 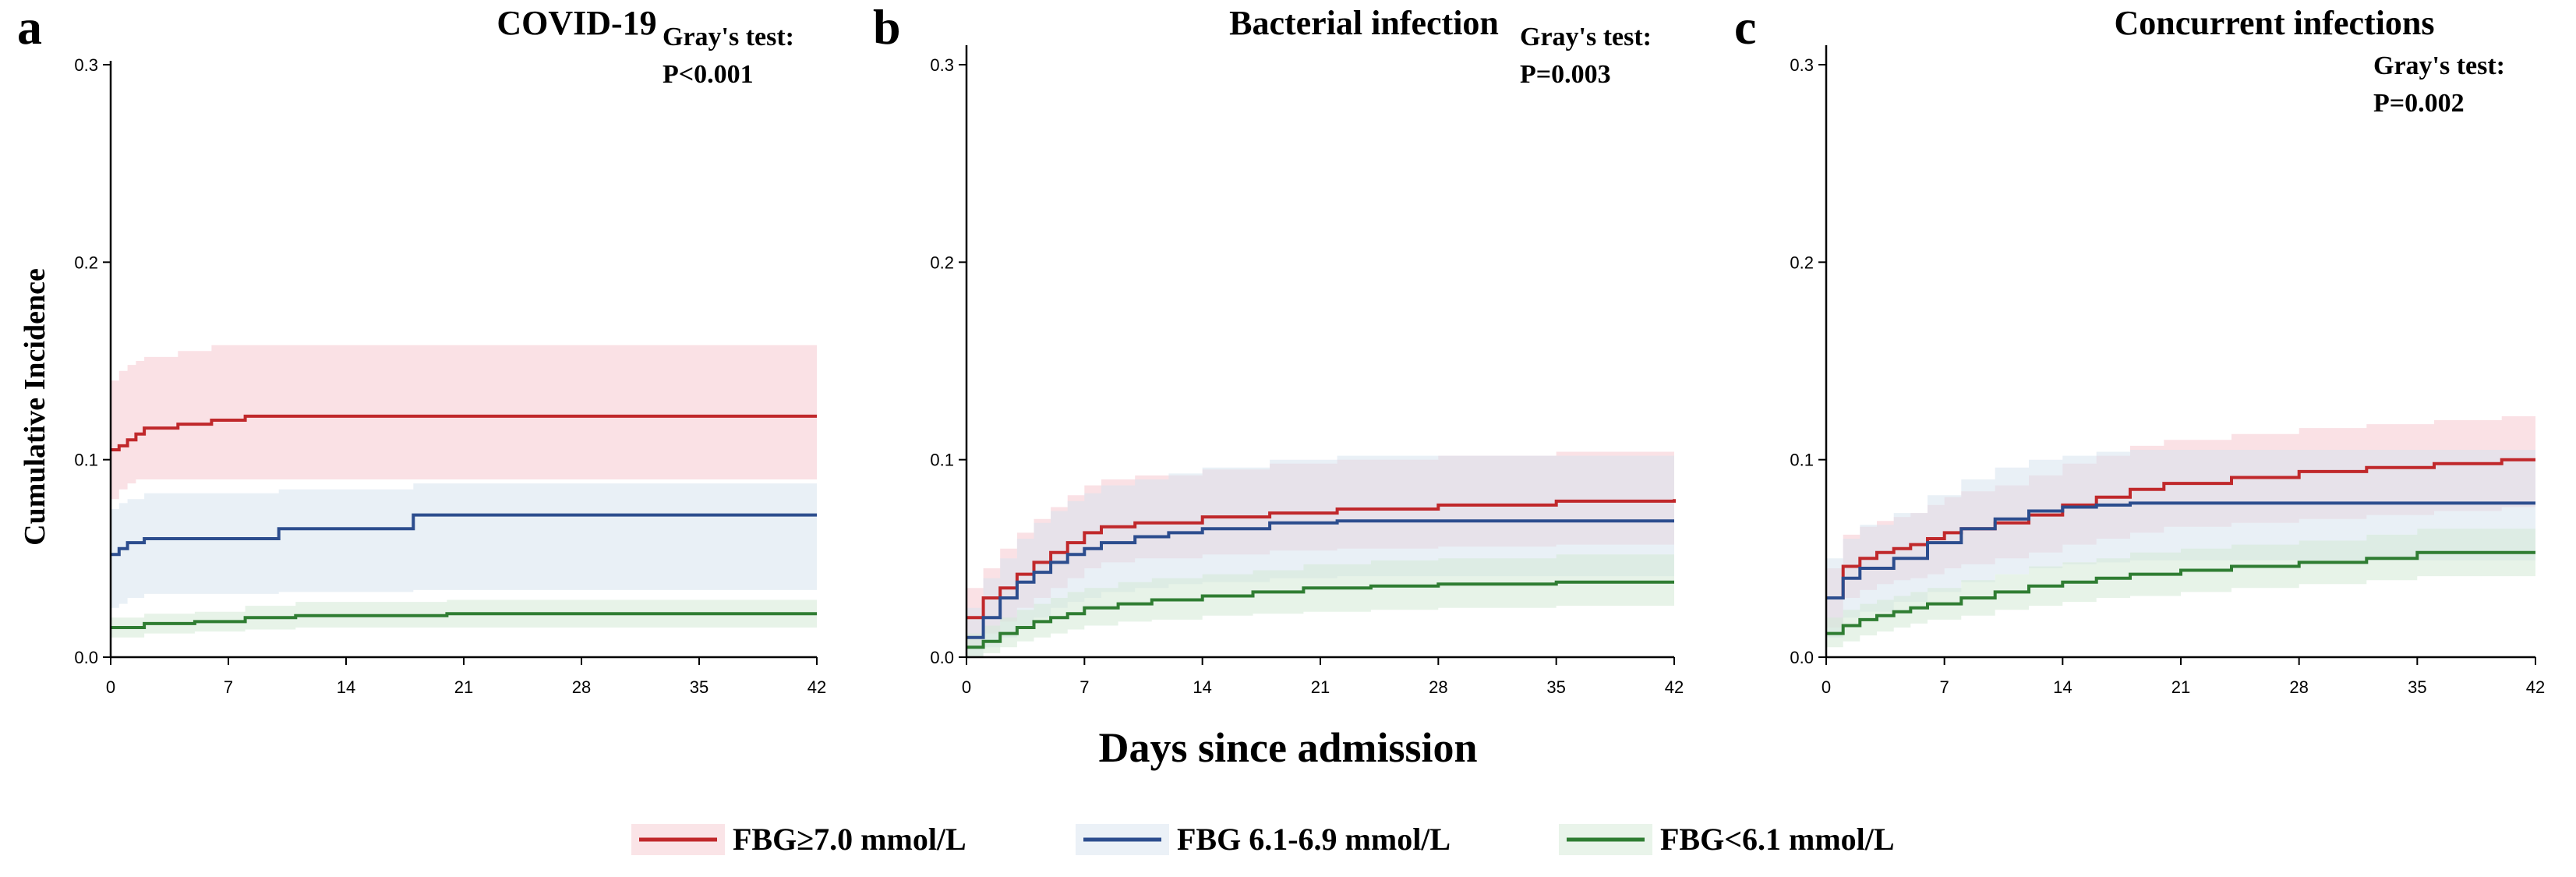 What do you see at coordinates (849, 839) in the screenshot?
I see `legend-label-0: FBG≥7.0 mmol/L` at bounding box center [849, 839].